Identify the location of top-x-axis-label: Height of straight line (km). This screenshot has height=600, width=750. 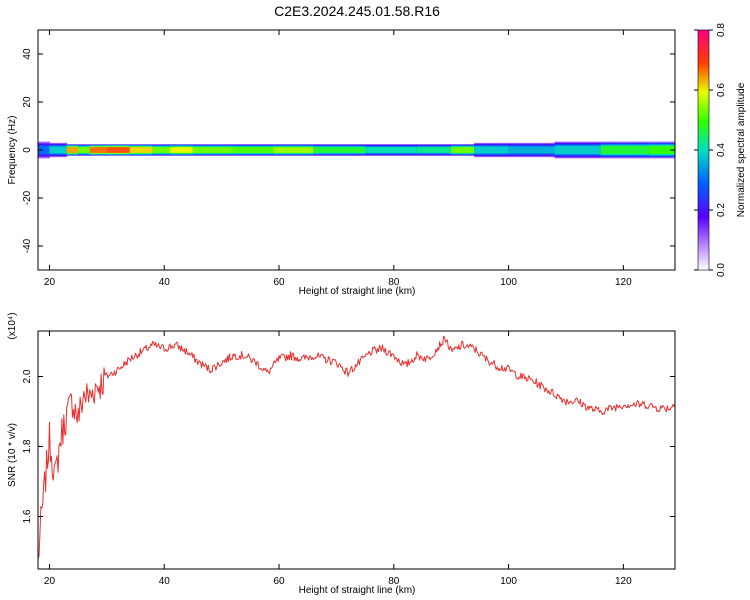
(357, 291).